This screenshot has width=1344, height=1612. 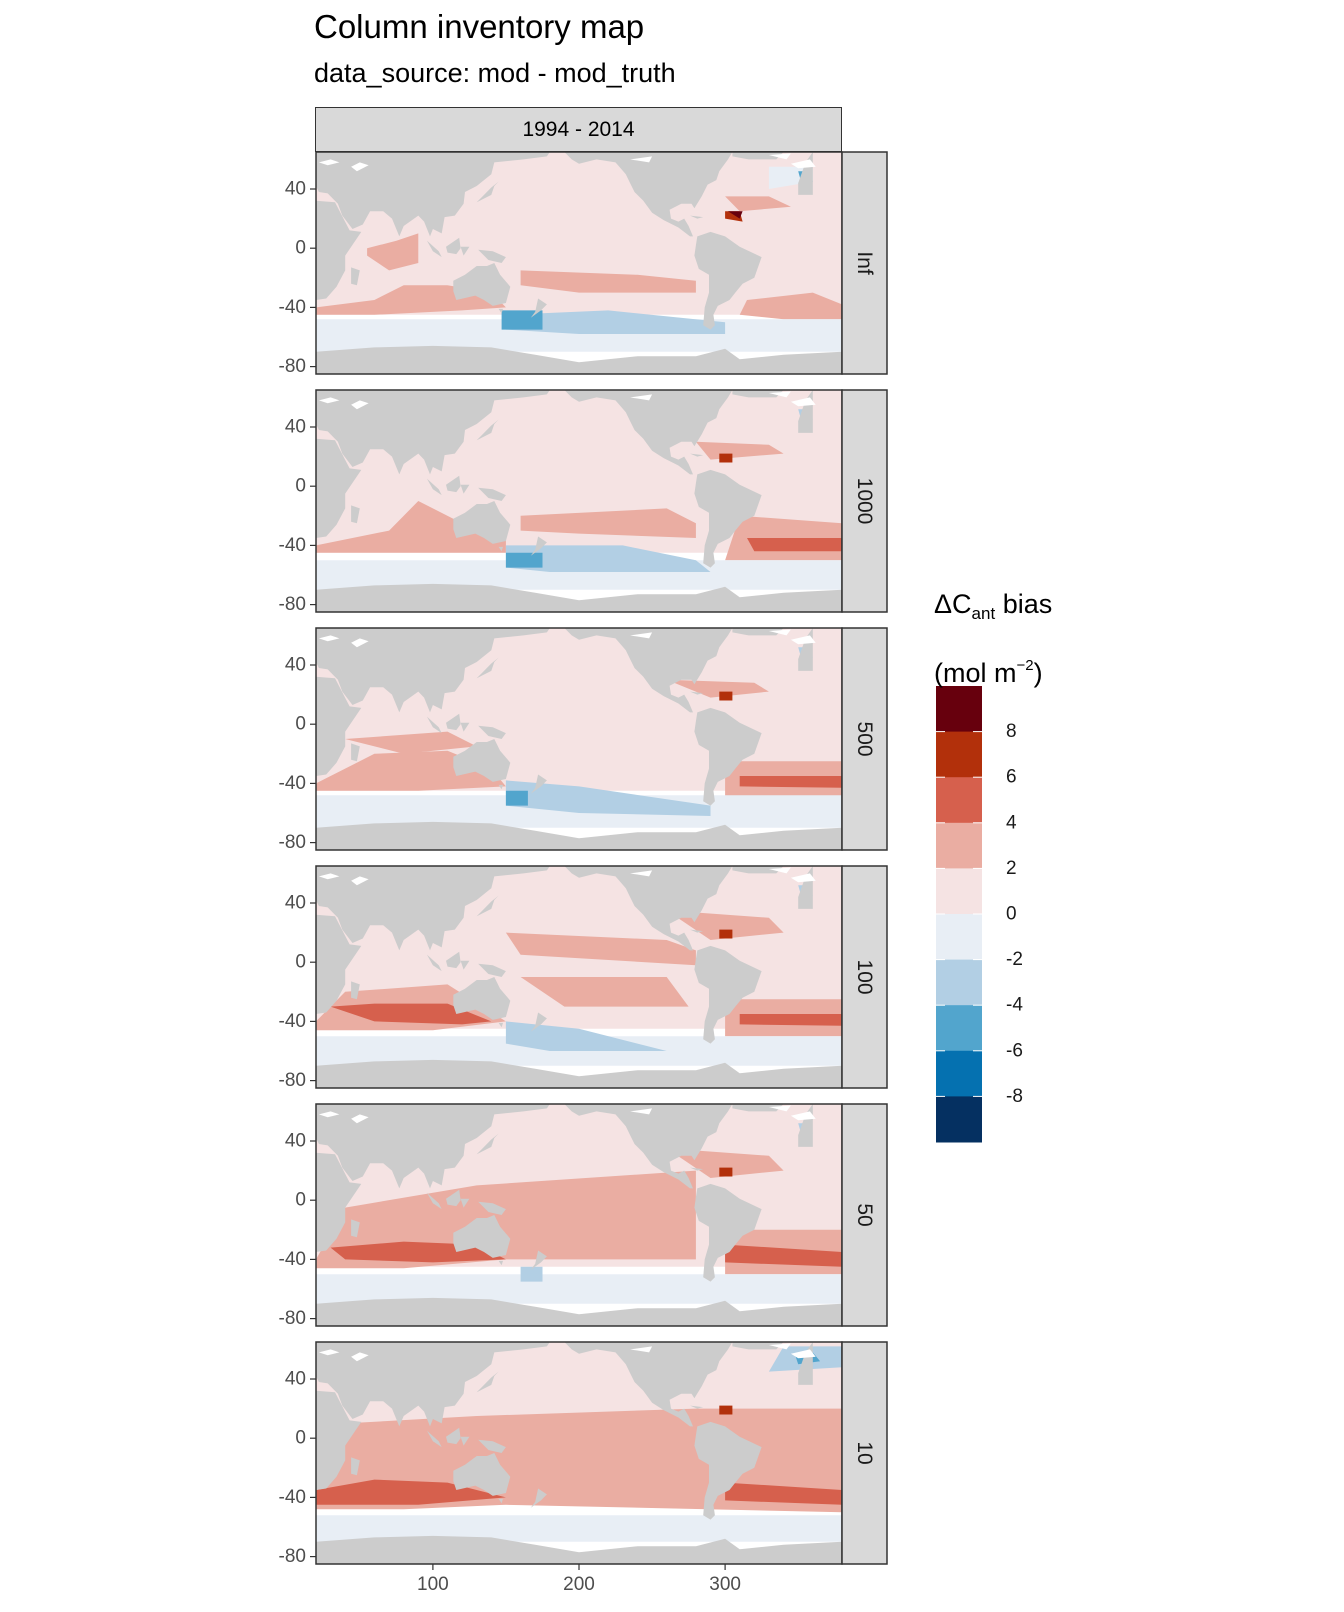 What do you see at coordinates (579, 263) in the screenshot?
I see `map-panel-Inf` at bounding box center [579, 263].